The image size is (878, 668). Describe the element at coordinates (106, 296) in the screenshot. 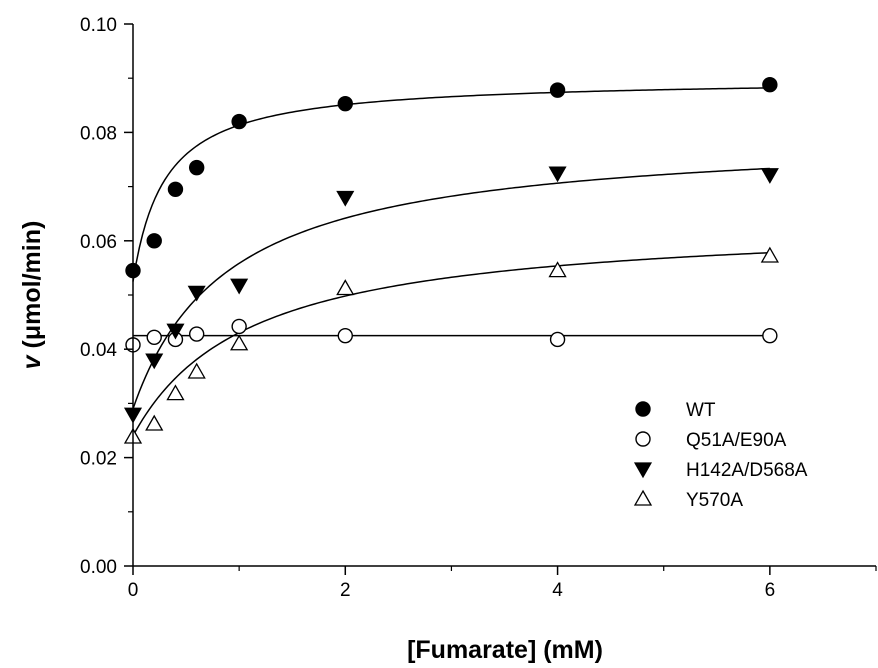

I see `y-ticks: 0.00 0.02 0.04 0.06 0.08 0.10` at that location.